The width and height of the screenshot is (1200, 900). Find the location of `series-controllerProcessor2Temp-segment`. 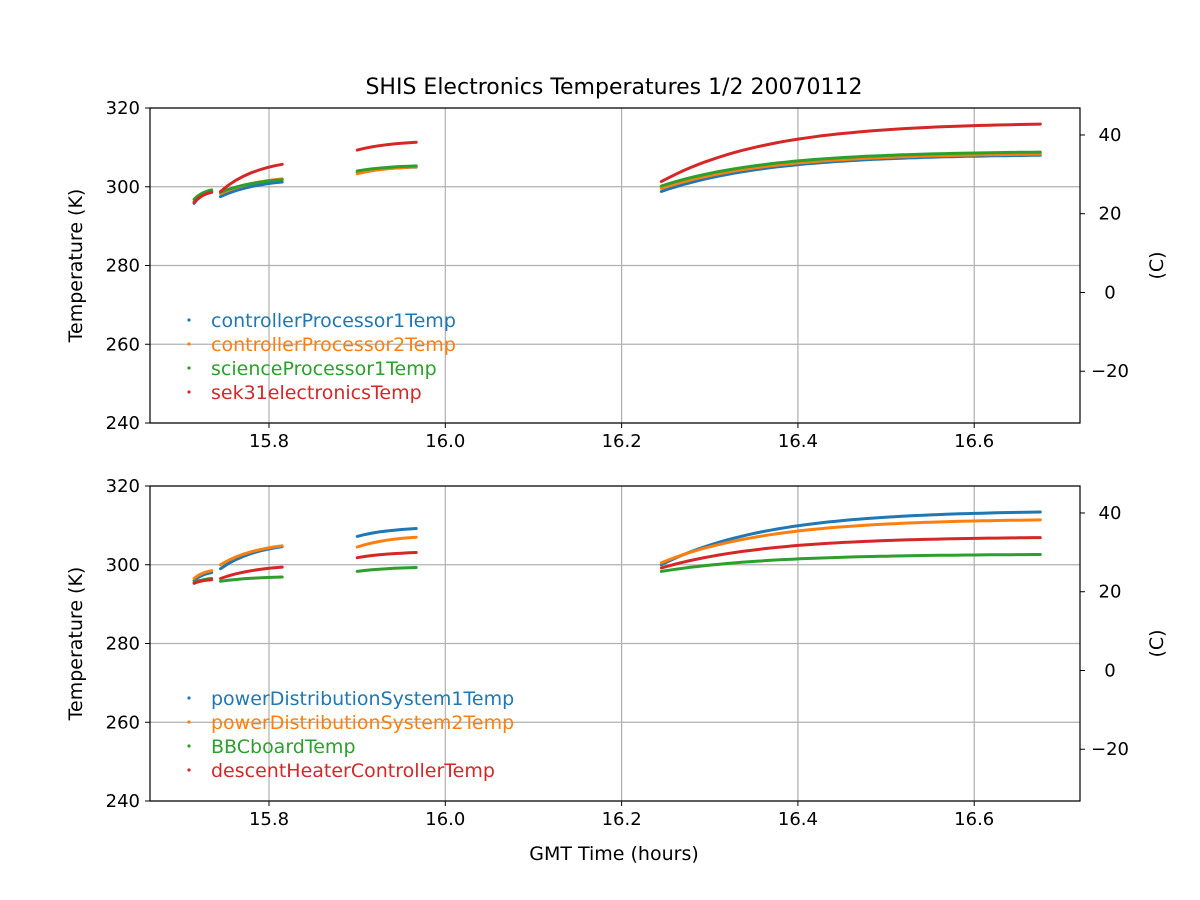

series-controllerProcessor2Temp-segment is located at coordinates (850, 171).